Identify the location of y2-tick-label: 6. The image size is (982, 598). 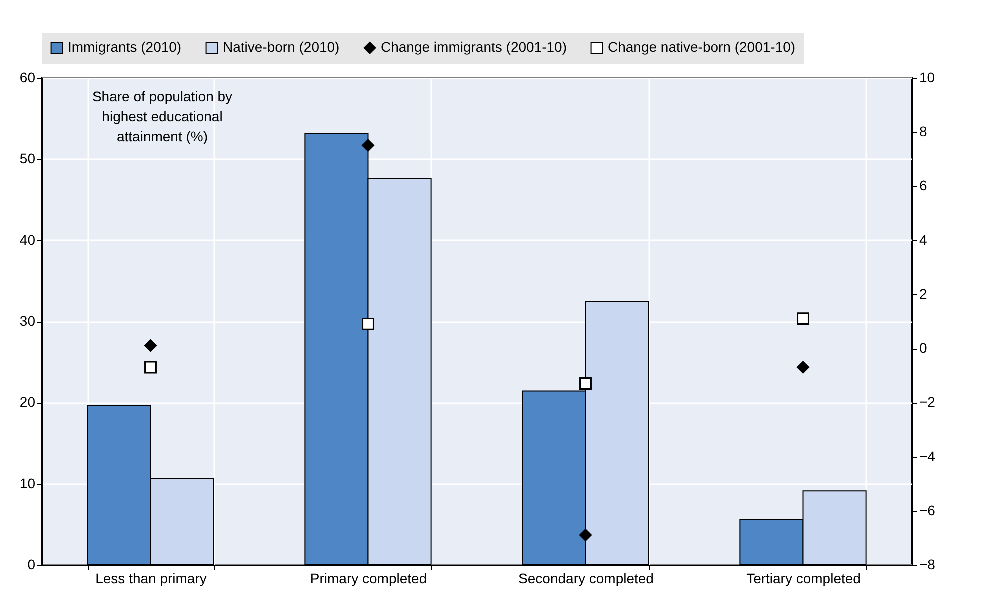
(924, 186).